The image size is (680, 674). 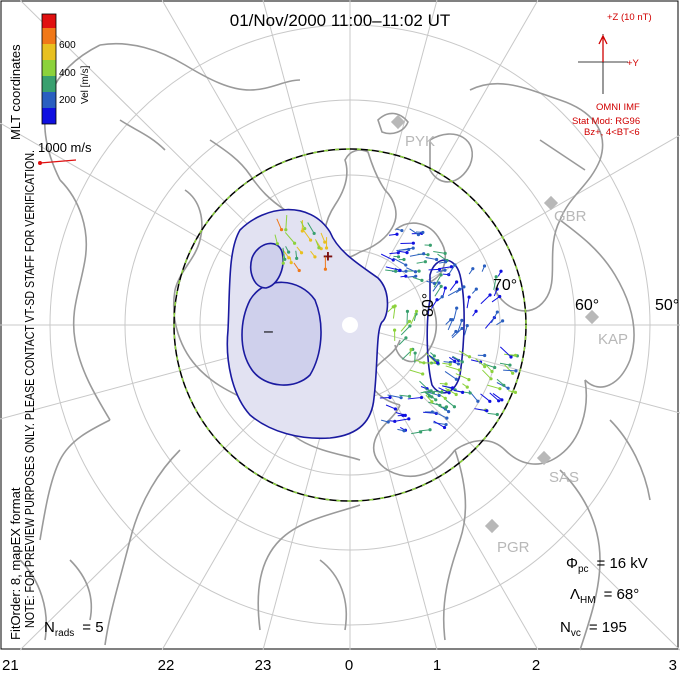 I want to click on colorbar-label: Vel [m/s], so click(x=85, y=84).